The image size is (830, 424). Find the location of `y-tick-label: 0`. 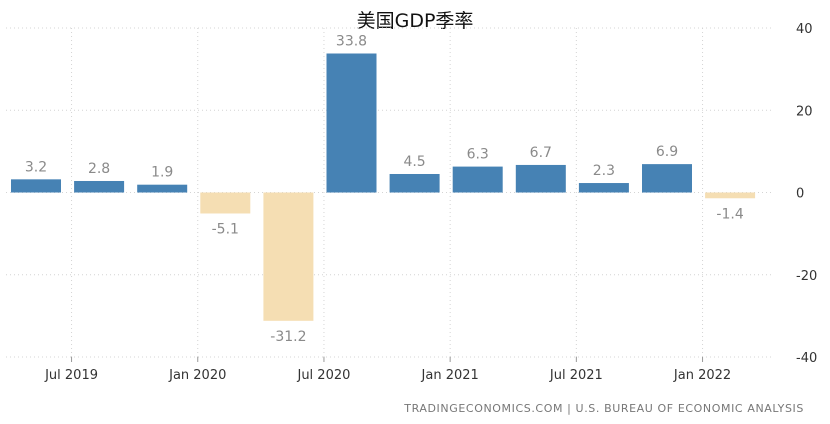

y-tick-label: 0 is located at coordinates (800, 194).